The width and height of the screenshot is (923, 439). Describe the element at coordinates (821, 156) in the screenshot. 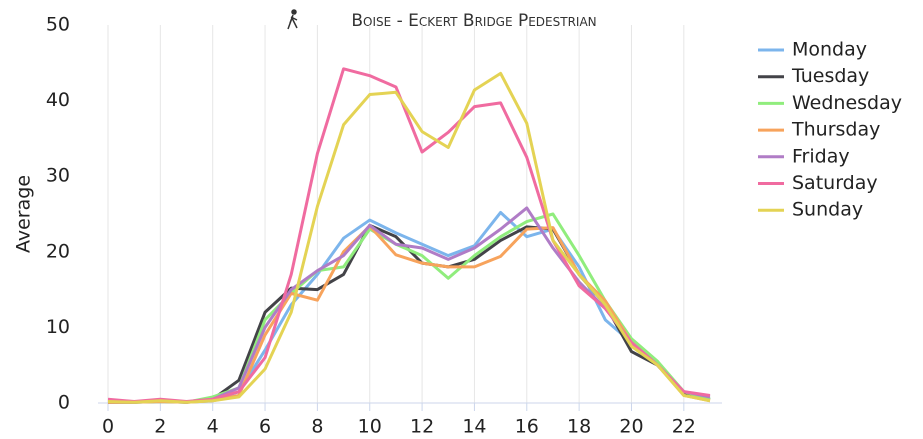

I see `legend-label: Friday` at that location.